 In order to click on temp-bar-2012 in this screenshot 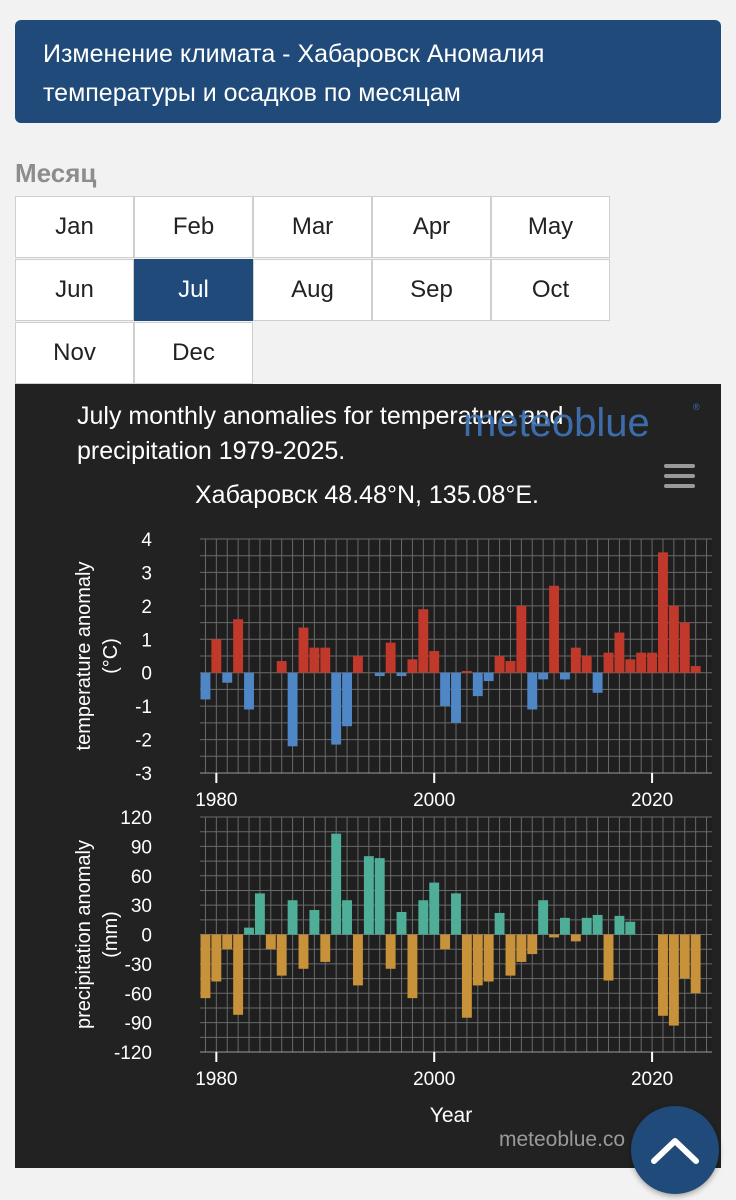, I will do `click(564, 676)`.